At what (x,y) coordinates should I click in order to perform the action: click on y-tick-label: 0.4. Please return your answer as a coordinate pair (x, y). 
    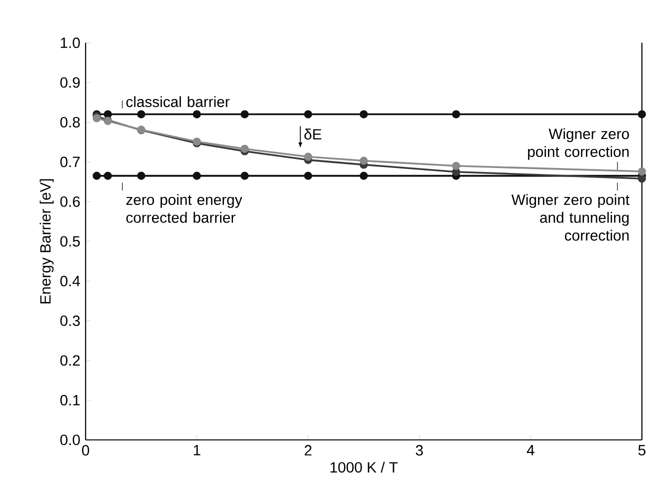
    Looking at the image, I should click on (70, 281).